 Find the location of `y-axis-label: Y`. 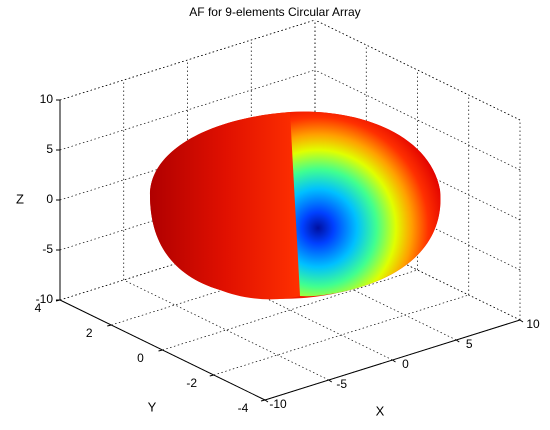

y-axis-label: Y is located at coordinates (152, 406).